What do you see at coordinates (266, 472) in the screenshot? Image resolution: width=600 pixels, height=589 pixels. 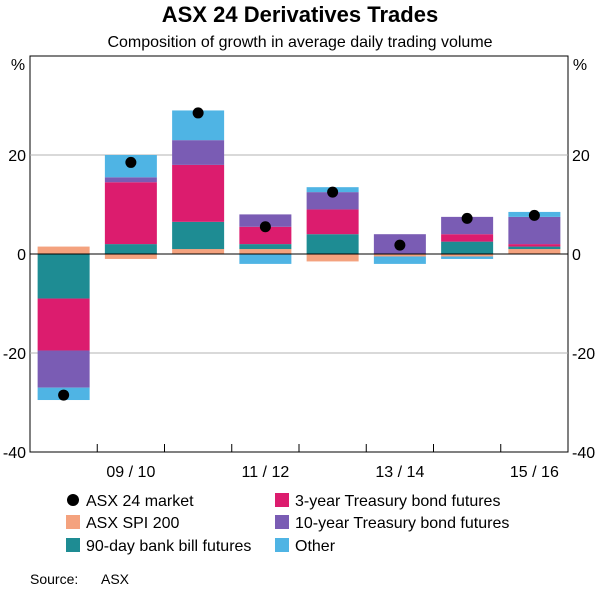 I see `x-tick-label: 11 / 12` at bounding box center [266, 472].